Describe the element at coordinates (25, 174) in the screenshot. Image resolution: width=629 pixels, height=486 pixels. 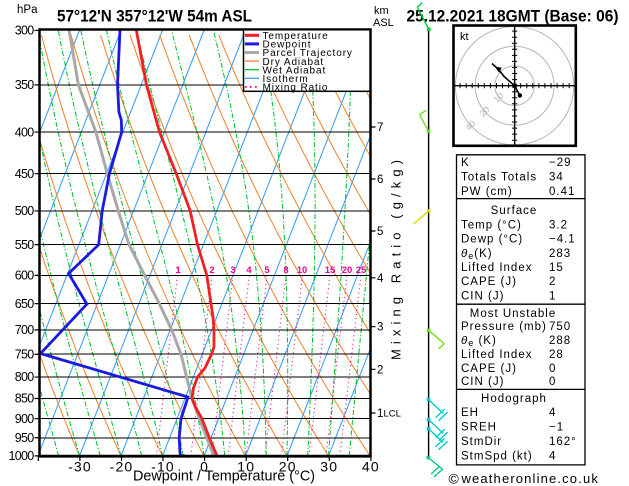
I see `svg-text: 450` at that location.